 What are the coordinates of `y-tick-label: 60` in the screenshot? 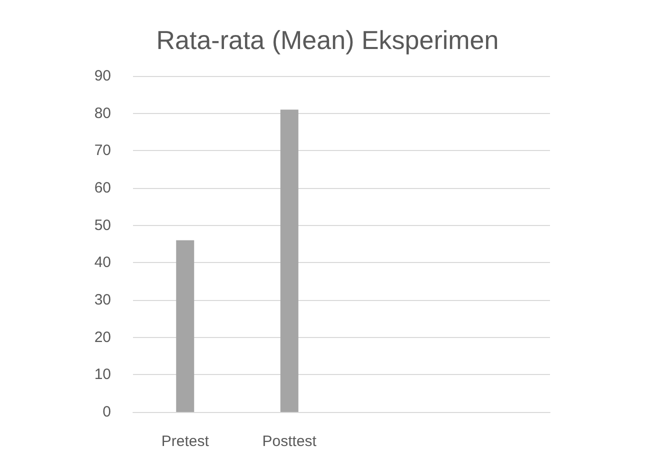 It's located at (102, 188).